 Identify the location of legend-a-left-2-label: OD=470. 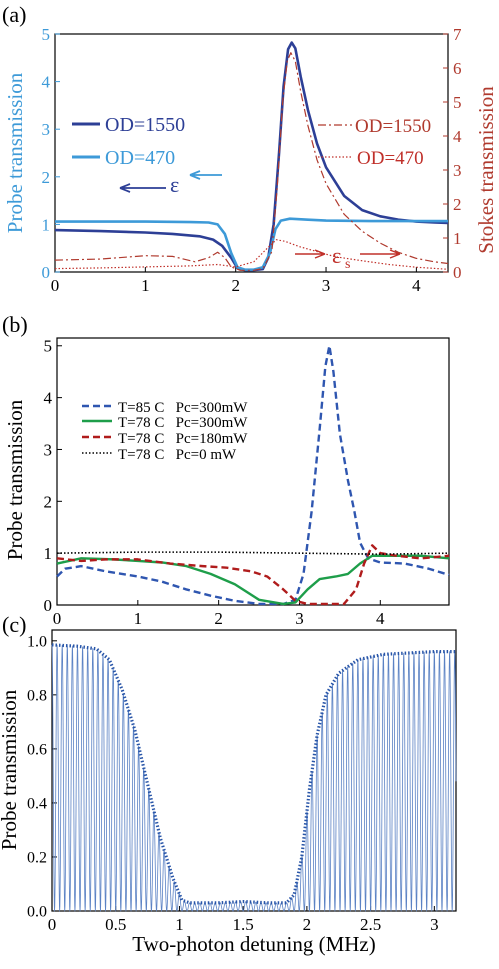
(140, 158).